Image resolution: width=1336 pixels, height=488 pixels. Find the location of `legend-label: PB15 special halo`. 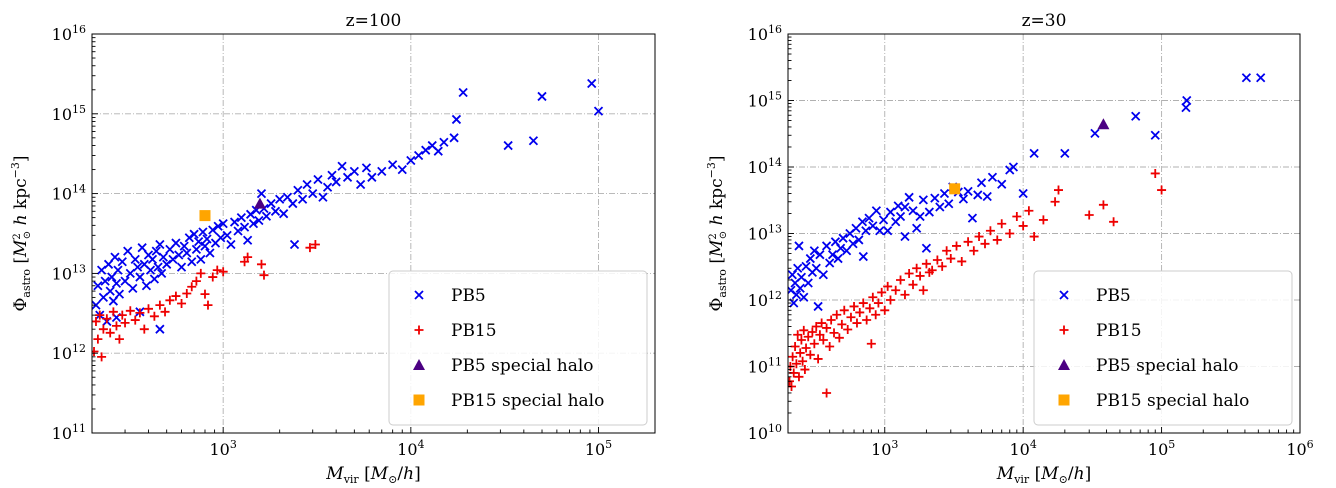

legend-label: PB15 special halo is located at coordinates (1172, 401).